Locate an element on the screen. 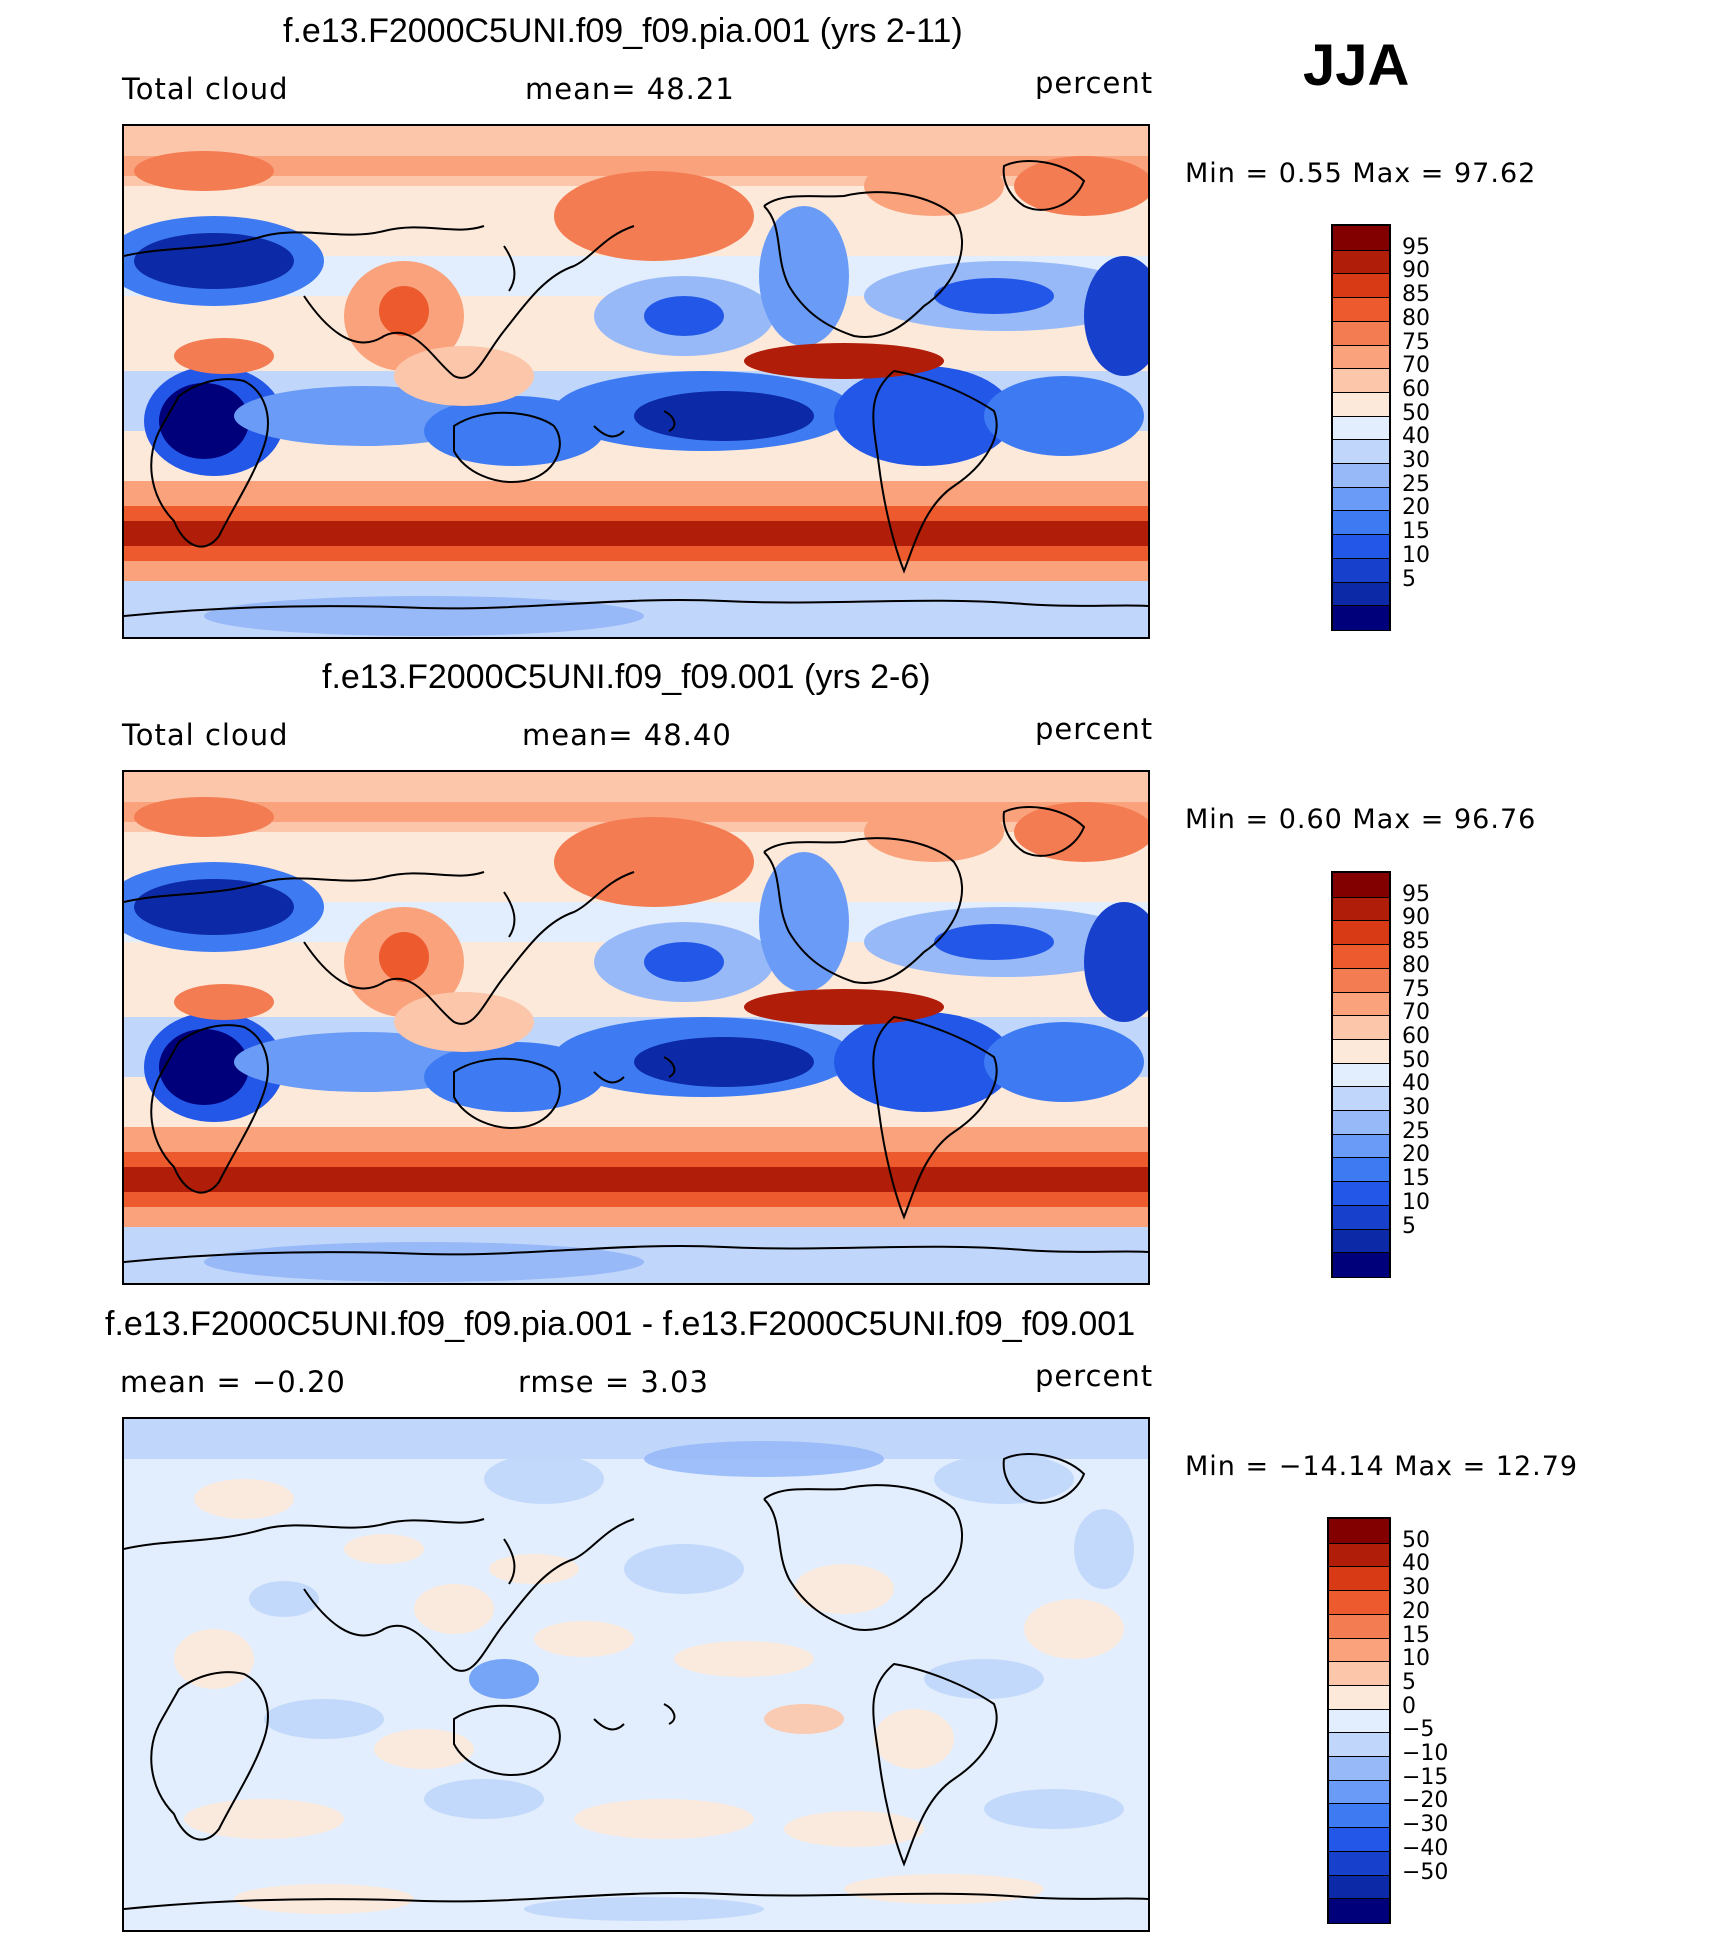  panel-1-units-label: percent is located at coordinates (1094, 83).